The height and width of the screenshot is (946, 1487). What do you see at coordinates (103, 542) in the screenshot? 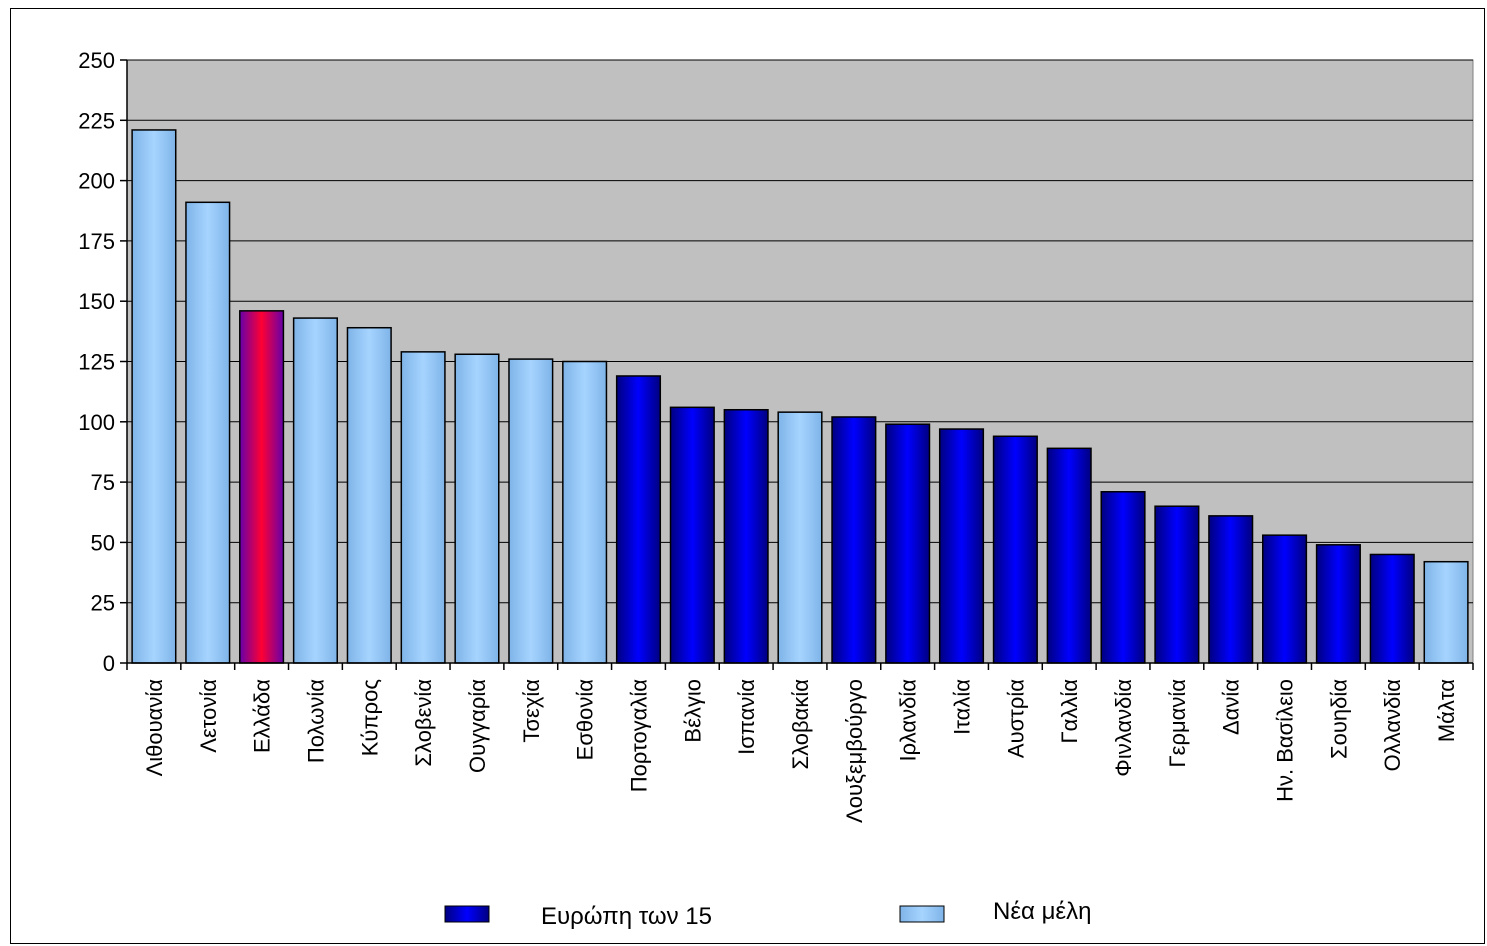
I see `y-tick-label: 50` at bounding box center [103, 542].